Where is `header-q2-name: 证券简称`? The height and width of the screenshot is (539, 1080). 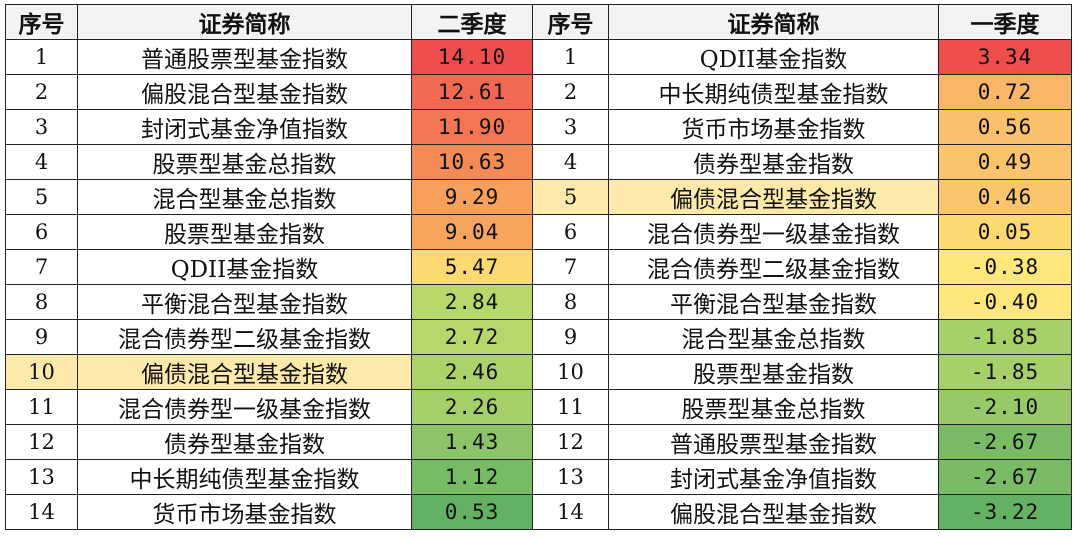
header-q2-name: 证券简称 is located at coordinates (244, 22).